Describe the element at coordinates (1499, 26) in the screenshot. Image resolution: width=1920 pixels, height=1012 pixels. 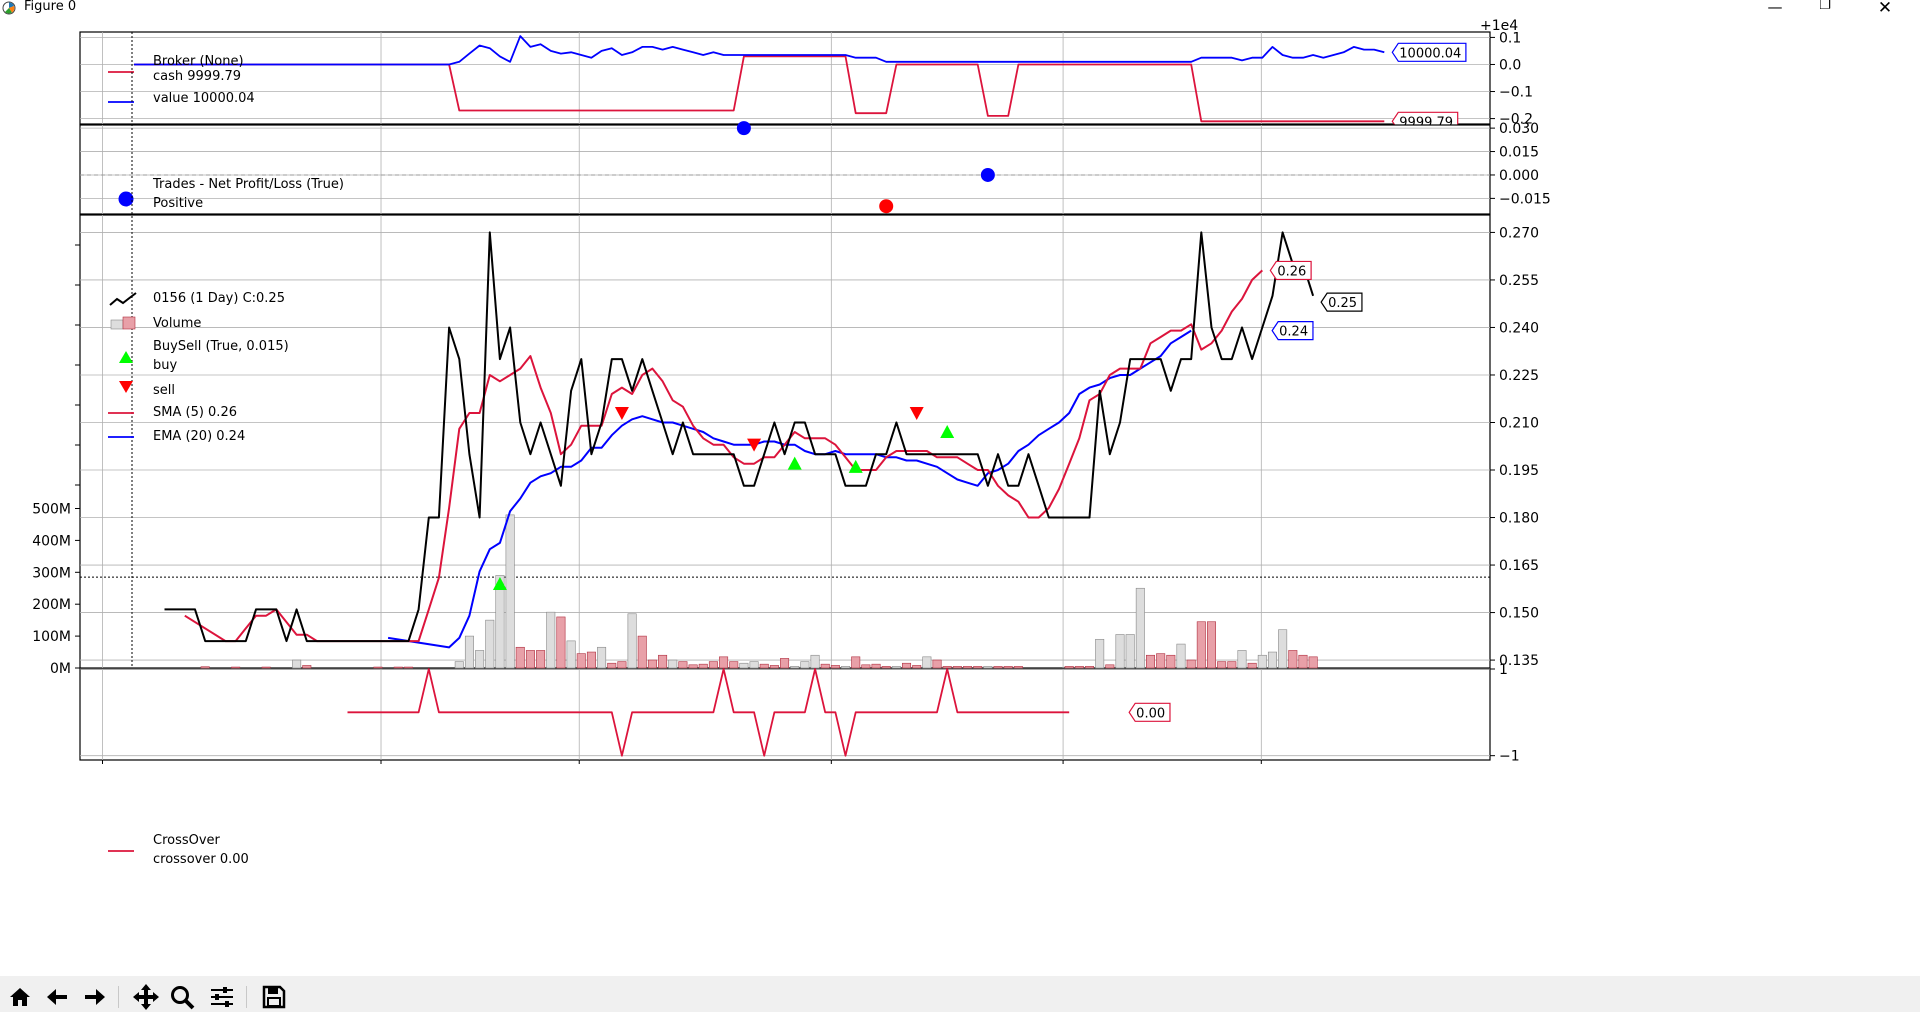
I see `broker-offset-text: +1e4` at that location.